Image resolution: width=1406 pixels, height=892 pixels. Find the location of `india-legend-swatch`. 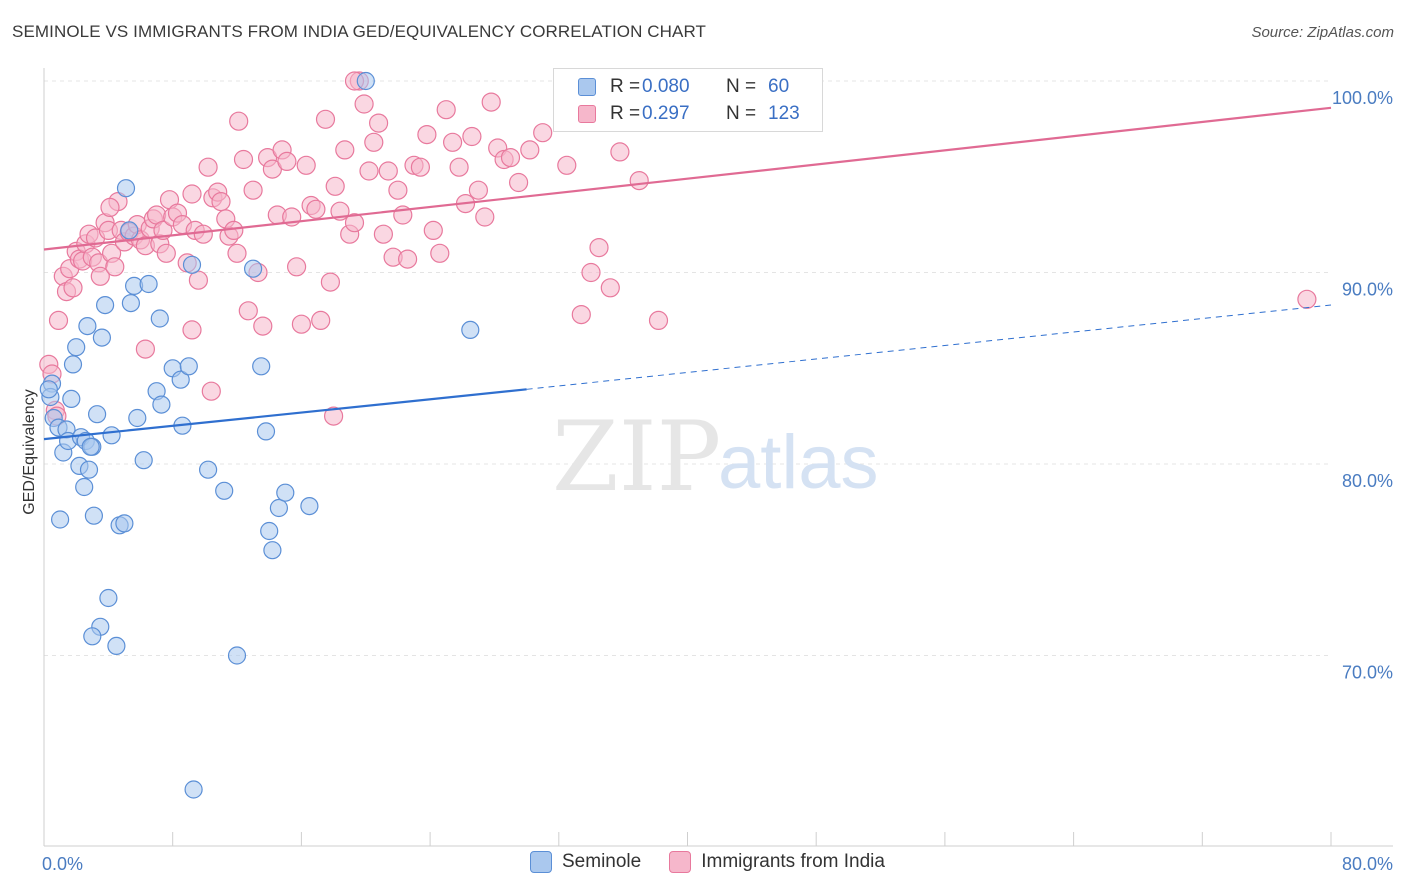

india-legend-swatch is located at coordinates (680, 862).